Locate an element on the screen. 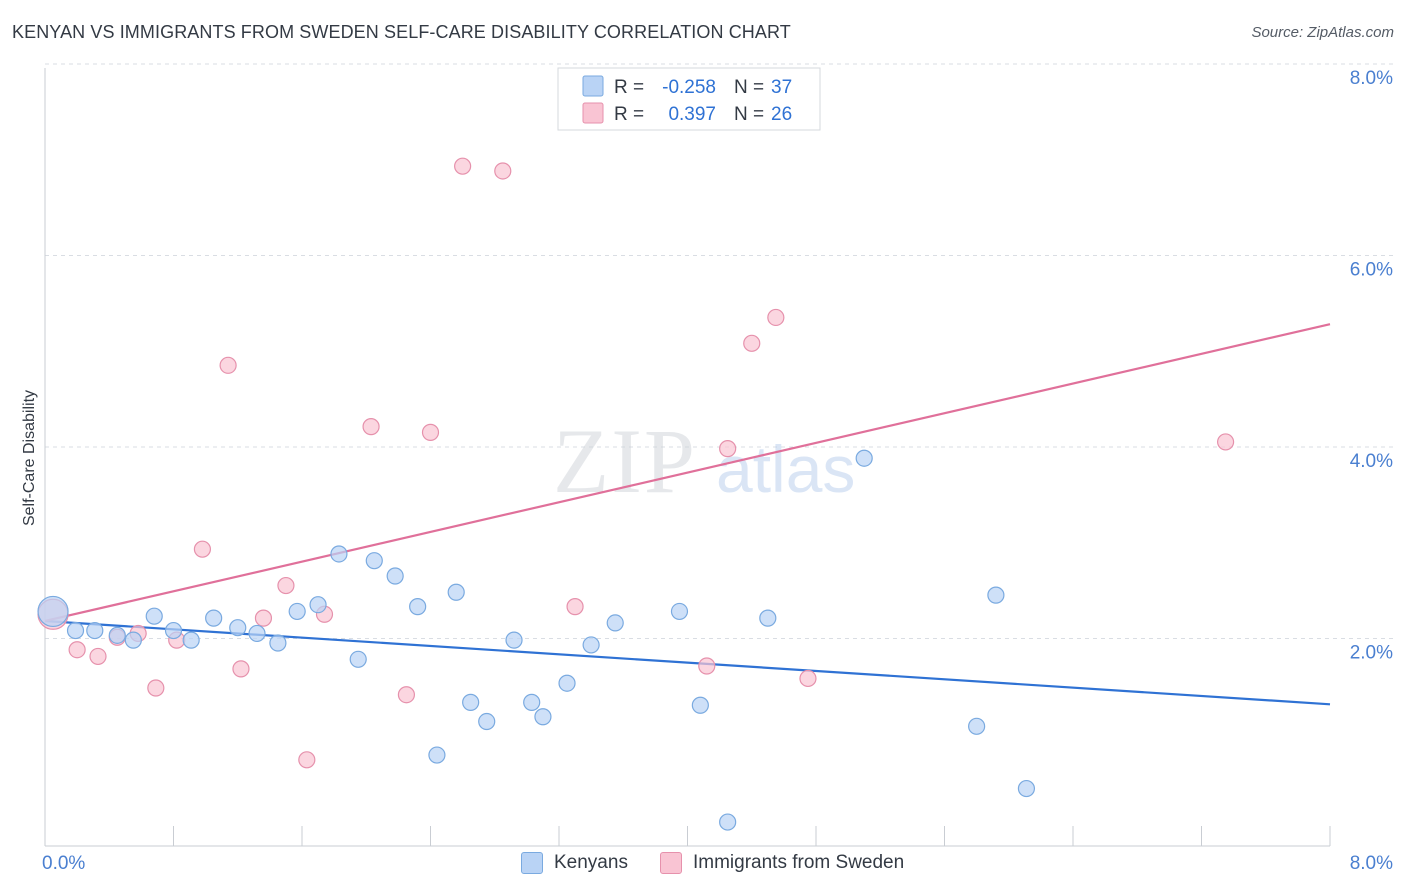 The height and width of the screenshot is (892, 1406). stats-swatch-sweden is located at coordinates (593, 113).